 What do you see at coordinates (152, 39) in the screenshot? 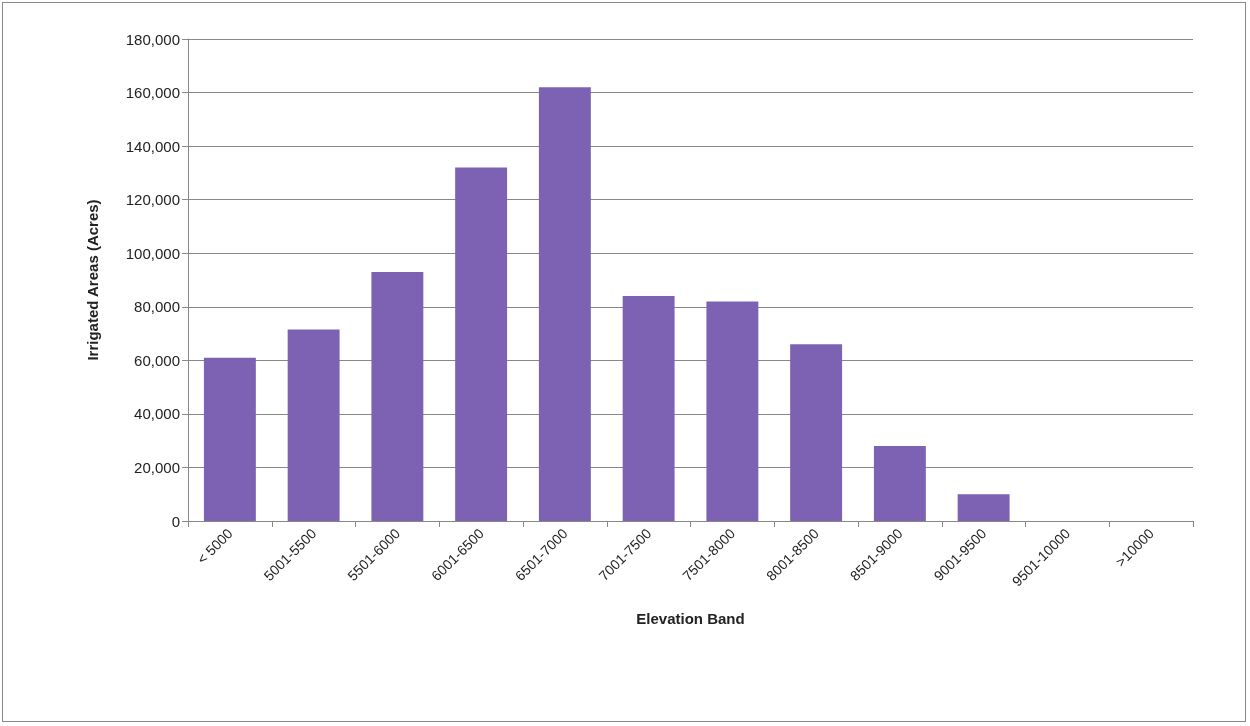
I see `y-tick-label: 180,000` at bounding box center [152, 39].